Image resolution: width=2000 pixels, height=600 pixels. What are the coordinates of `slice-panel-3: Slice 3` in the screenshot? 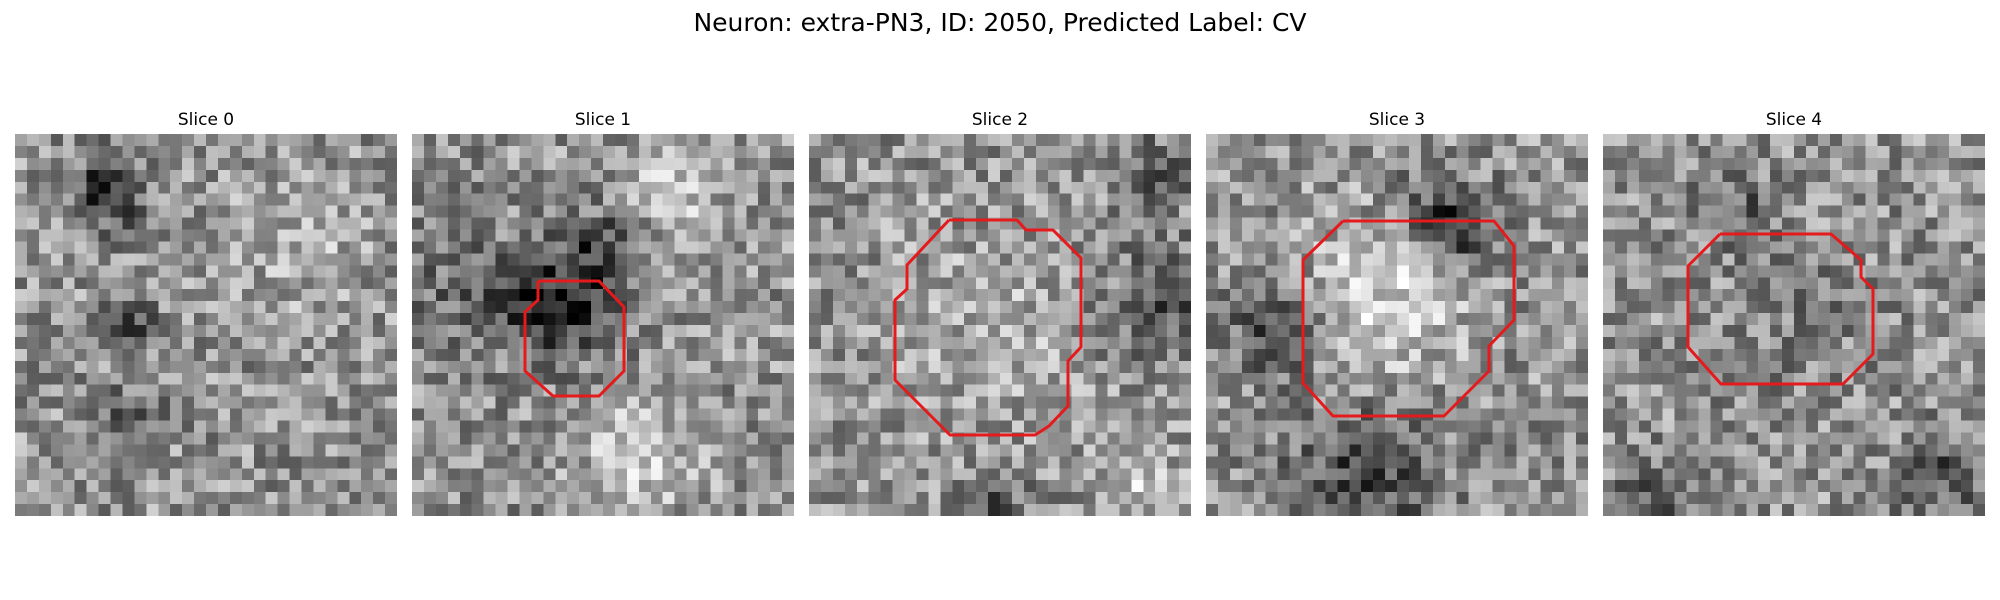 It's located at (1397, 312).